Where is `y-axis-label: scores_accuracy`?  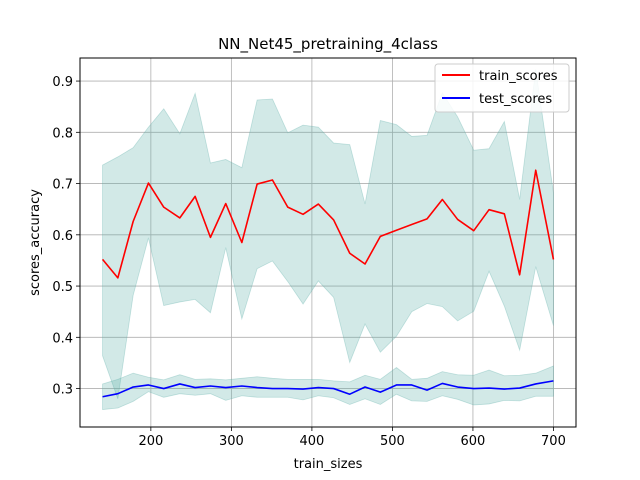 y-axis-label: scores_accuracy is located at coordinates (35, 242).